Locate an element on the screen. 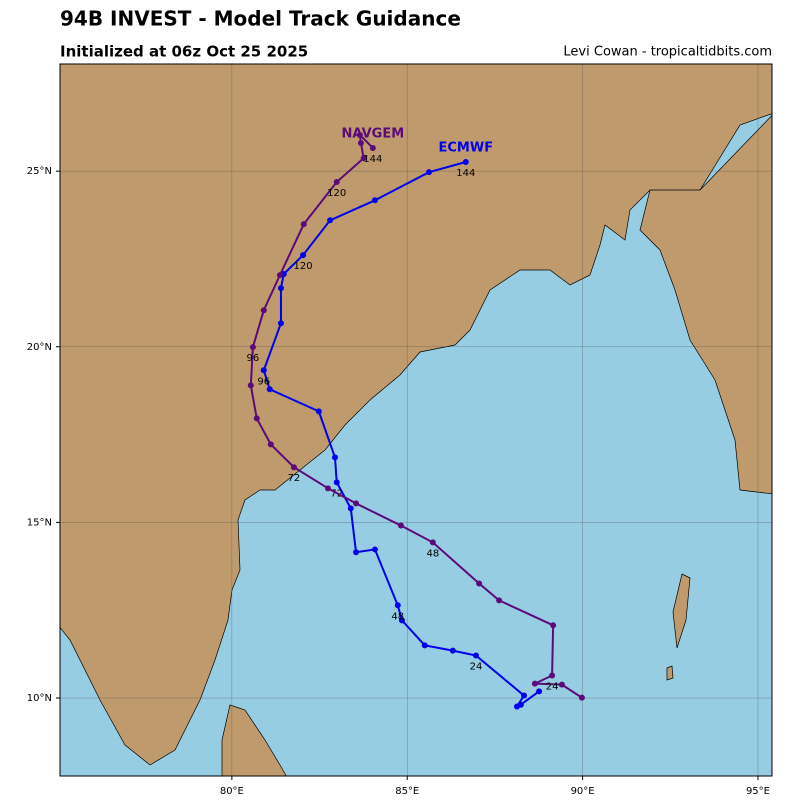 This screenshot has width=800, height=804. land-nicobar is located at coordinates (670, 673).